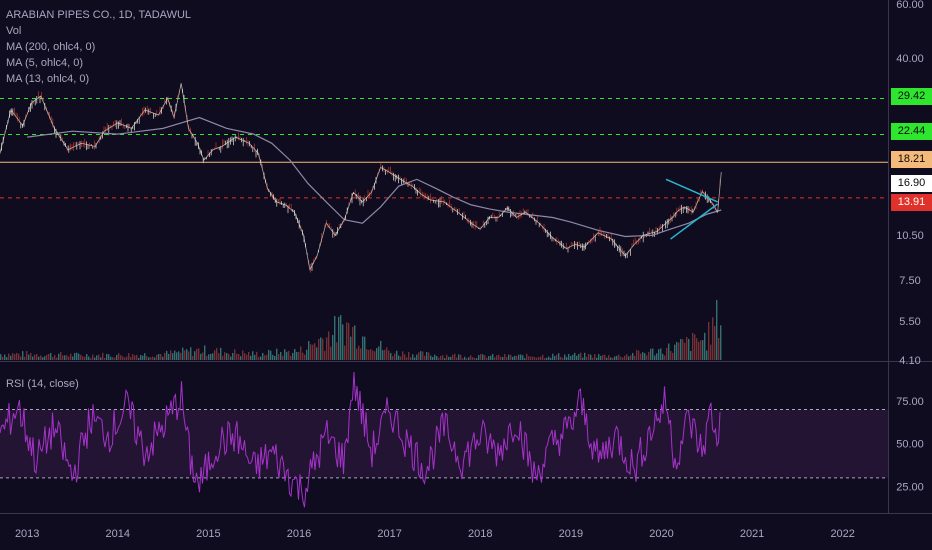 The height and width of the screenshot is (550, 932). I want to click on price-tick-label: 7.50, so click(909, 281).